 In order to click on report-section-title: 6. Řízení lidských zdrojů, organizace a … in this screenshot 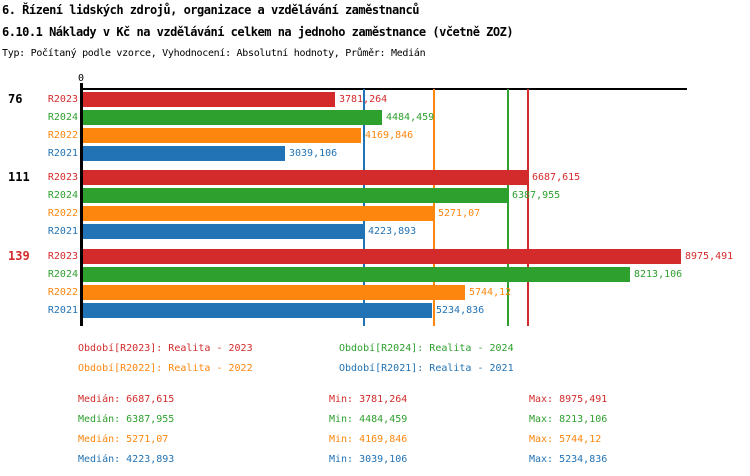, I will do `click(210, 10)`.